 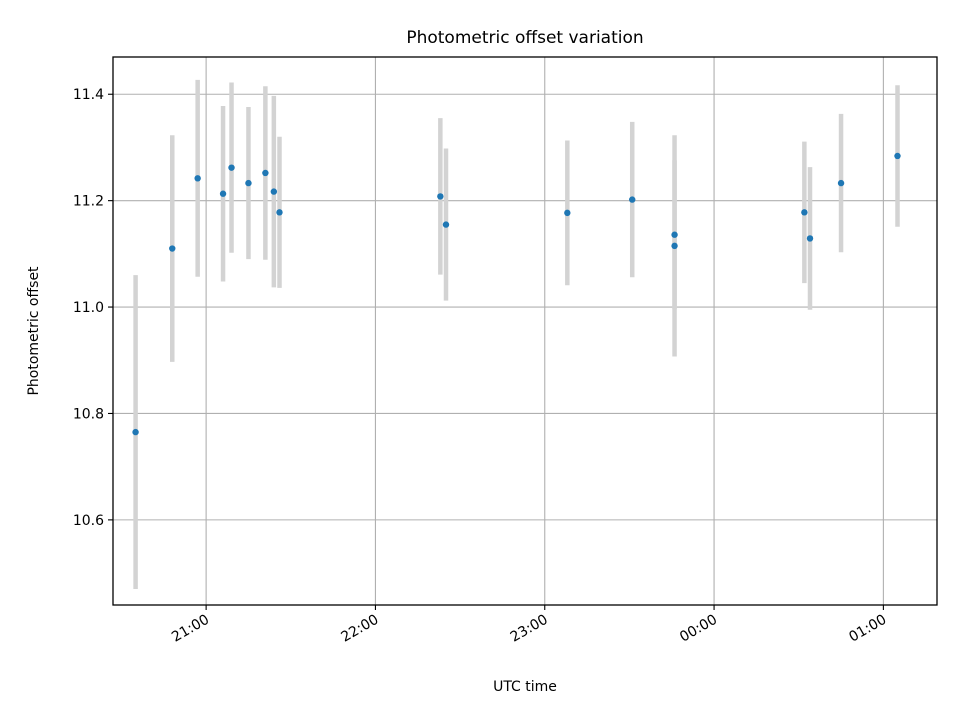 What do you see at coordinates (88, 414) in the screenshot?
I see `y-tick-label: 10.8` at bounding box center [88, 414].